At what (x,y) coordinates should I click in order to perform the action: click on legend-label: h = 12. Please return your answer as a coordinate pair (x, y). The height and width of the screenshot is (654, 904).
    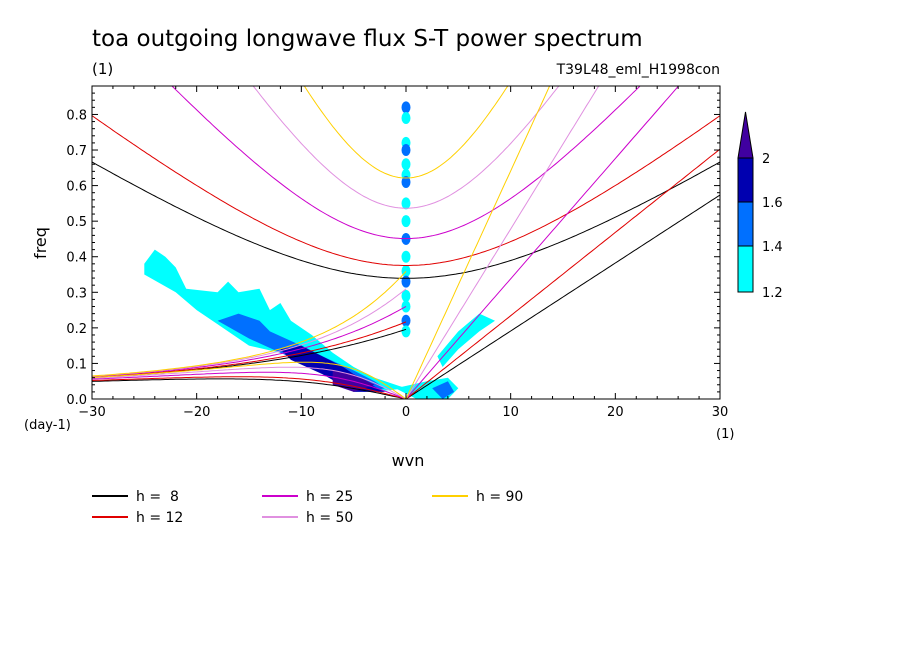
    Looking at the image, I should click on (159, 518).